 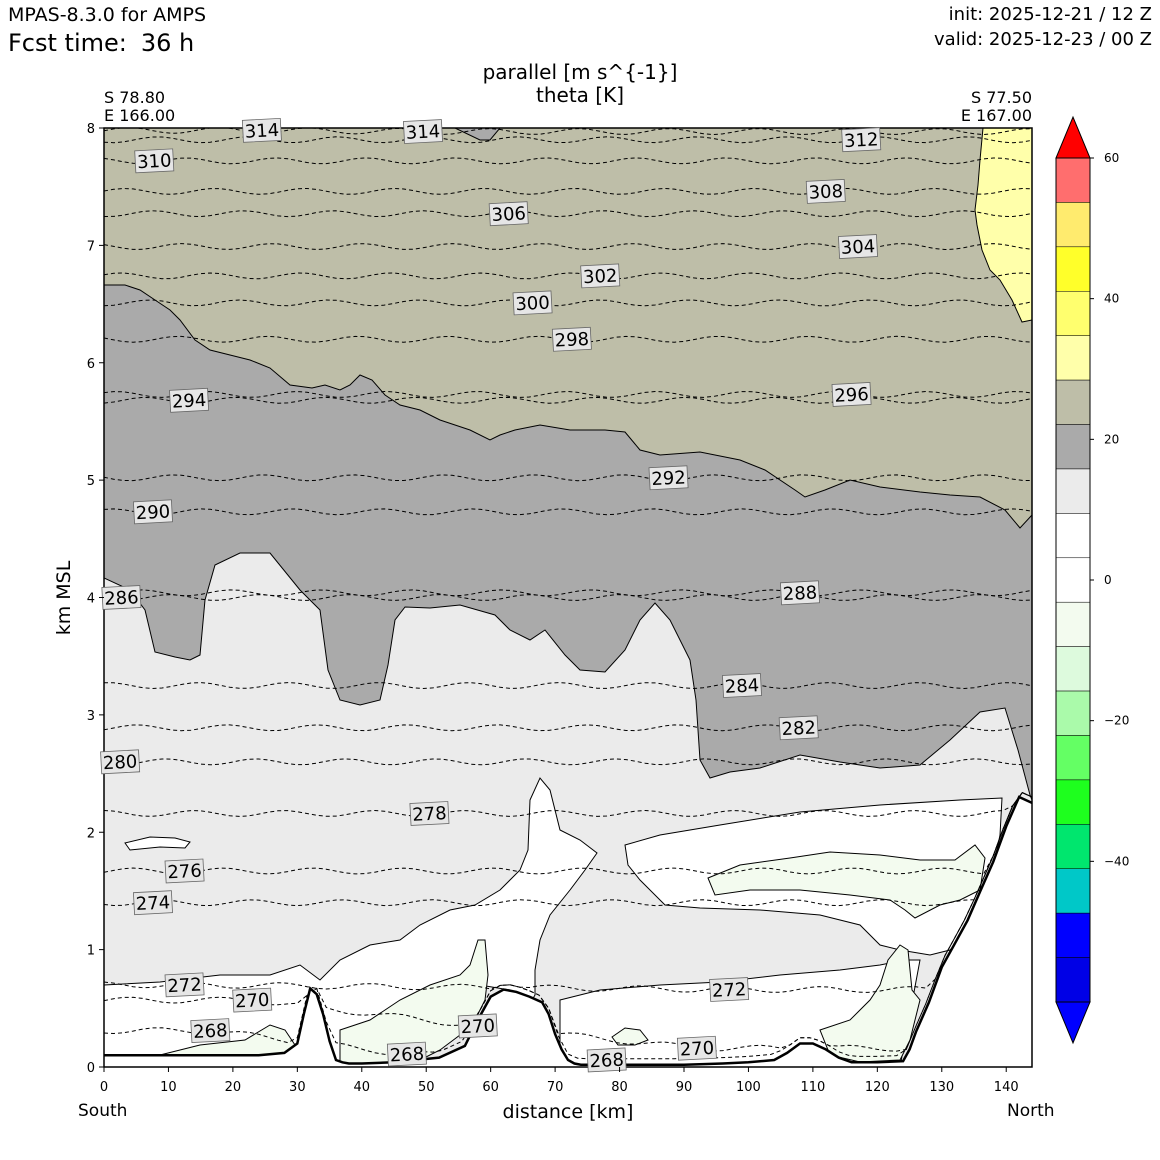 I want to click on theta-label: 314, so click(x=261, y=130).